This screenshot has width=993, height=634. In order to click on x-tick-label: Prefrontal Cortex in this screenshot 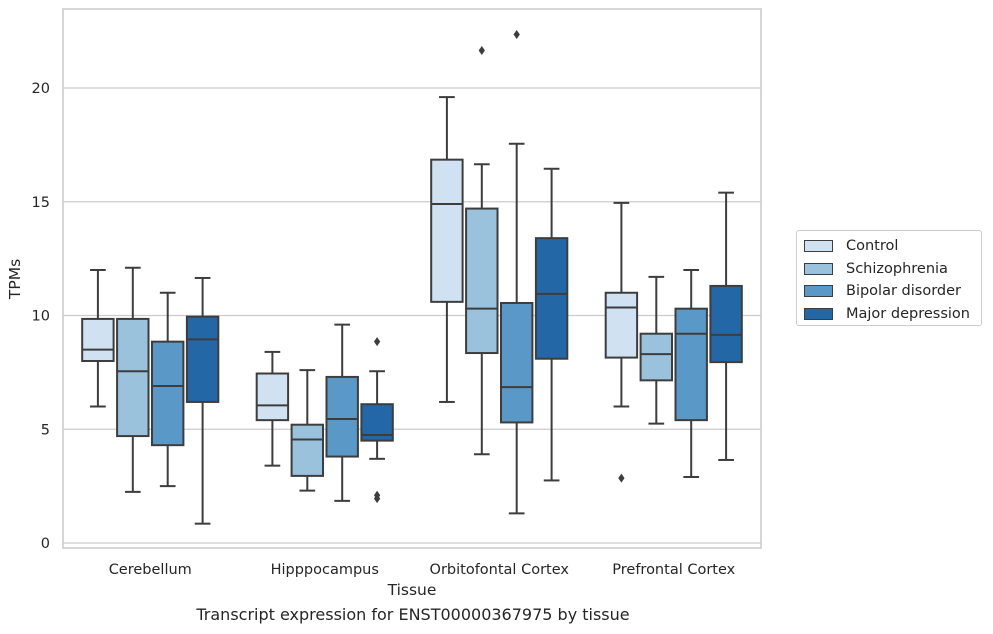, I will do `click(673, 570)`.